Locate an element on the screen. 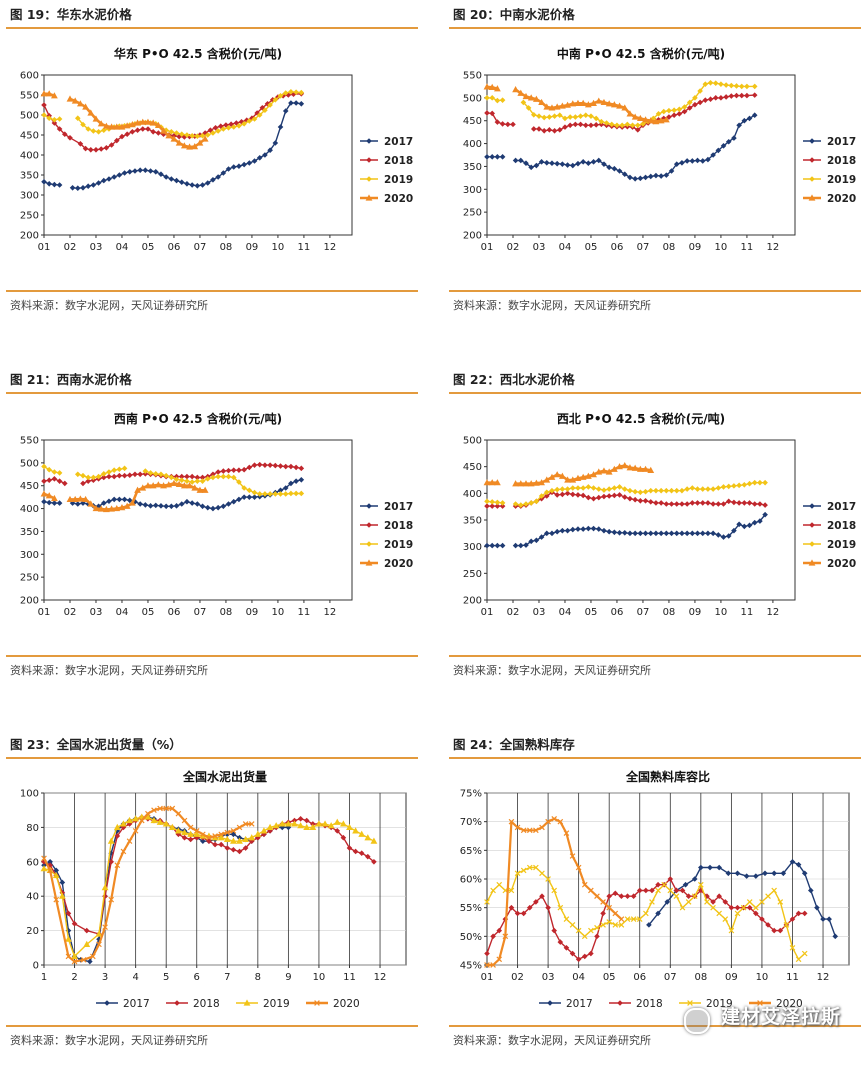 This screenshot has width=867, height=1075. figure-24-source: 资料来源：数字水泥网，天风证券研究所 is located at coordinates (552, 1040).